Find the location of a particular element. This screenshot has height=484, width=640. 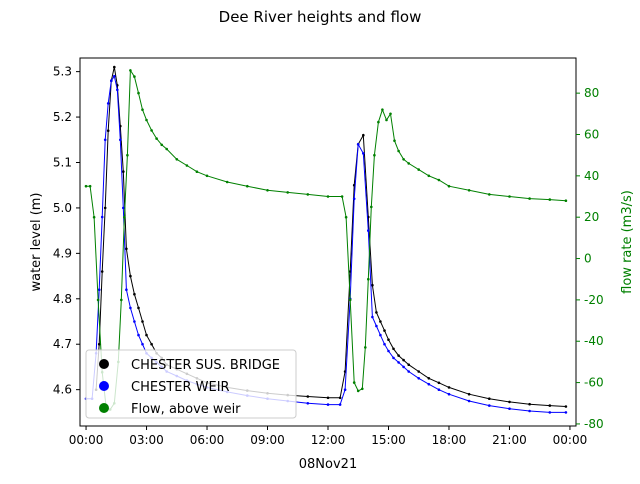

y-left-tick-label: 5.0 is located at coordinates (62, 208).